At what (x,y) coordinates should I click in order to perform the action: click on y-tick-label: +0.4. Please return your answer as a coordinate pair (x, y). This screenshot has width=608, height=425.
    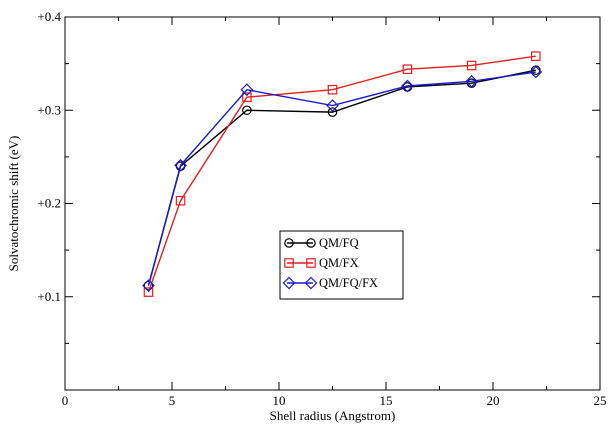
    Looking at the image, I should click on (49, 16).